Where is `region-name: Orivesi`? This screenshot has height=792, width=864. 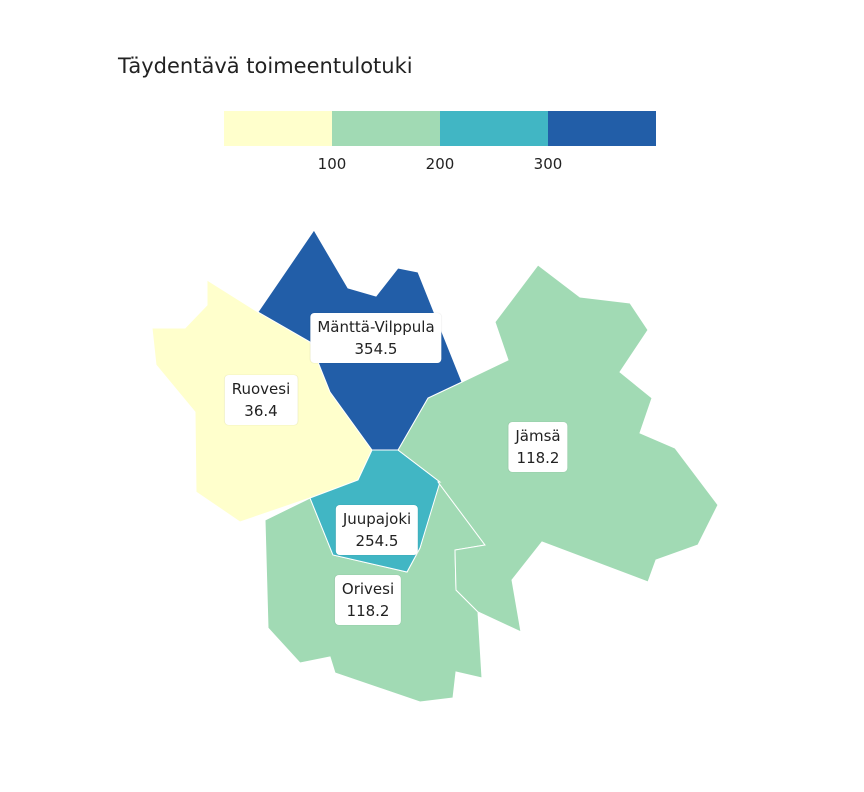
region-name: Orivesi is located at coordinates (368, 589).